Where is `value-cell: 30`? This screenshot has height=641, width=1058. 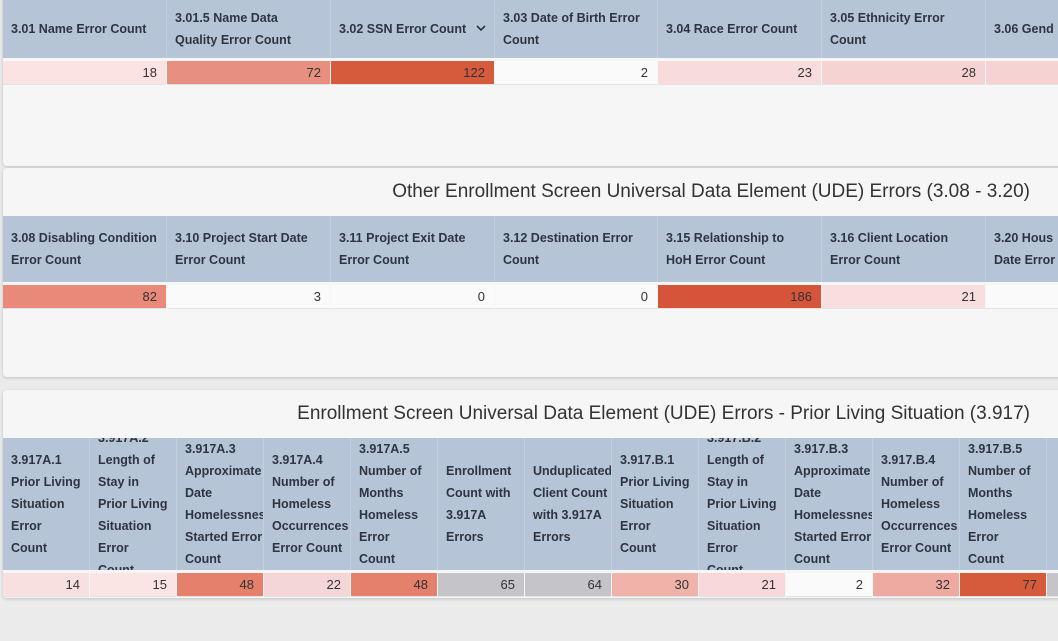
value-cell: 30 is located at coordinates (655, 585).